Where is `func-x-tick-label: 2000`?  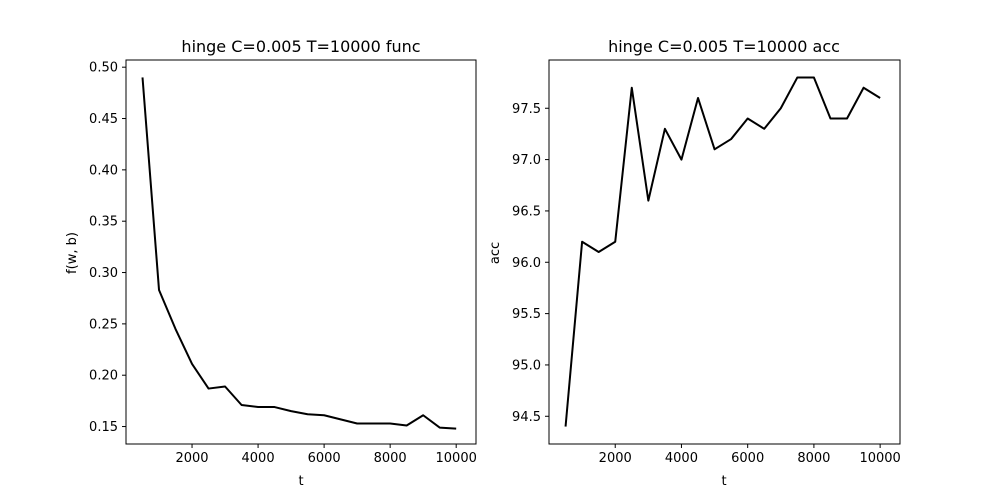 func-x-tick-label: 2000 is located at coordinates (191, 458).